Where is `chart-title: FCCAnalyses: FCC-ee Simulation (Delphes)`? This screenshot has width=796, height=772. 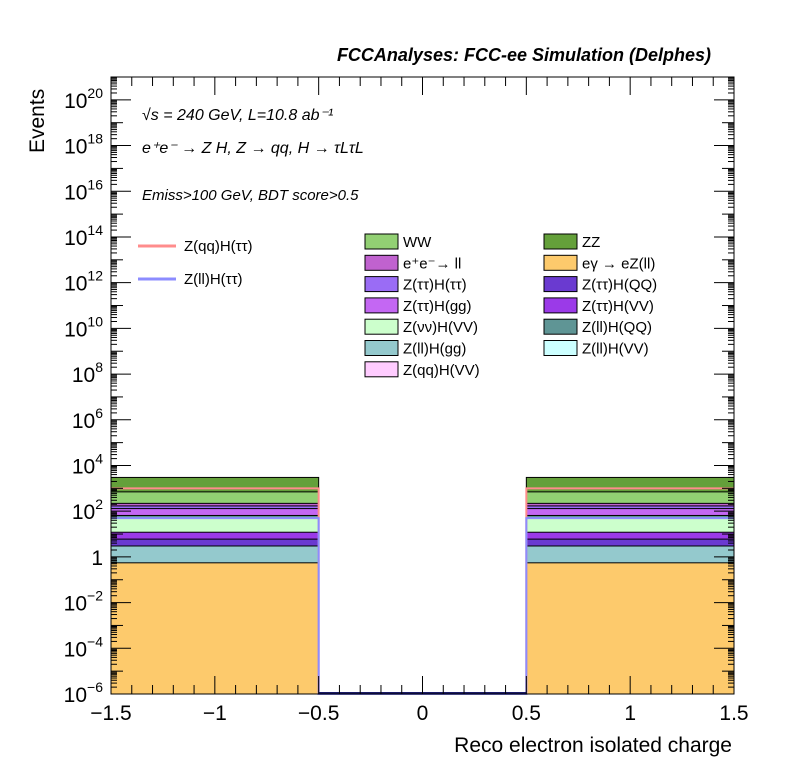 chart-title: FCCAnalyses: FCC-ee Simulation (Delphes) is located at coordinates (524, 55).